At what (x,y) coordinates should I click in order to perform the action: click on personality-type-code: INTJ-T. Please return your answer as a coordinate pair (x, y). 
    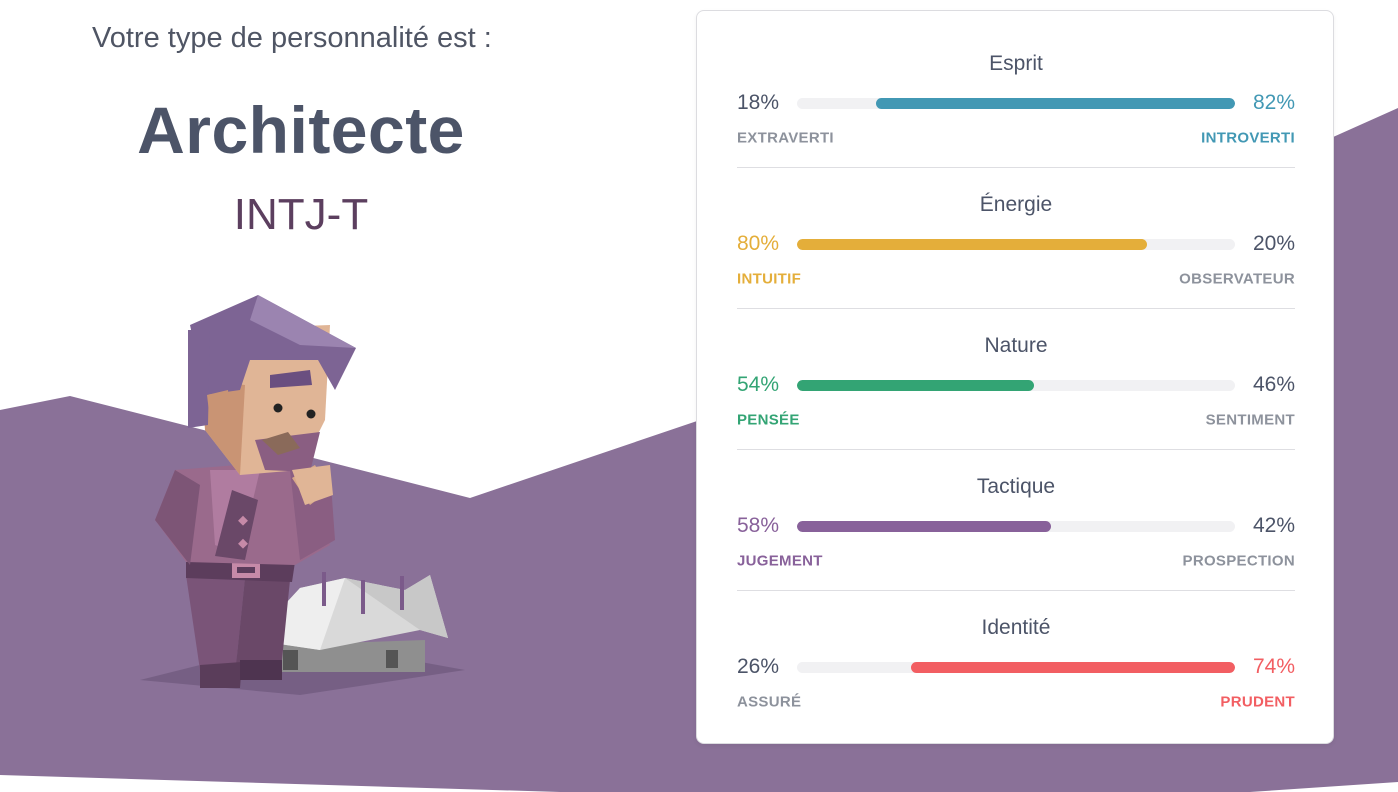
    Looking at the image, I should click on (301, 214).